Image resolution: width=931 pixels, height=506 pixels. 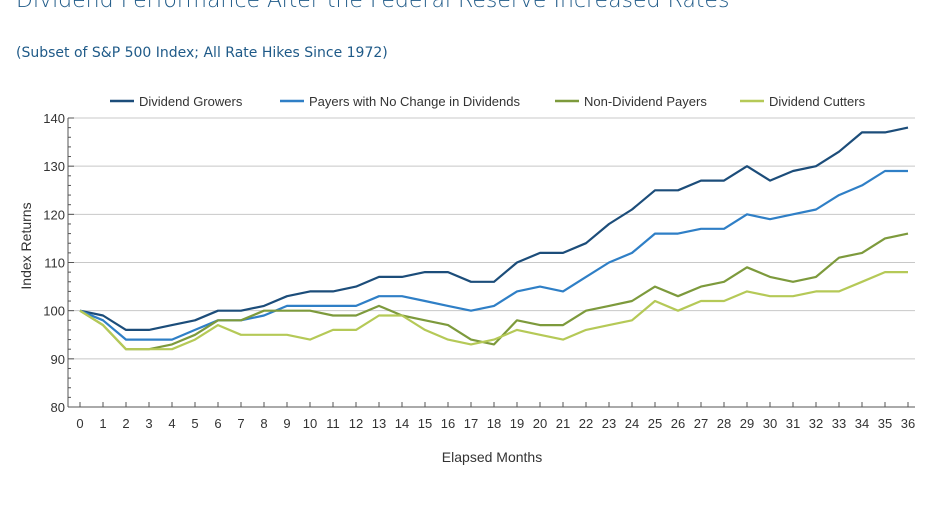 I want to click on x-tick-label: 36, so click(x=908, y=423).